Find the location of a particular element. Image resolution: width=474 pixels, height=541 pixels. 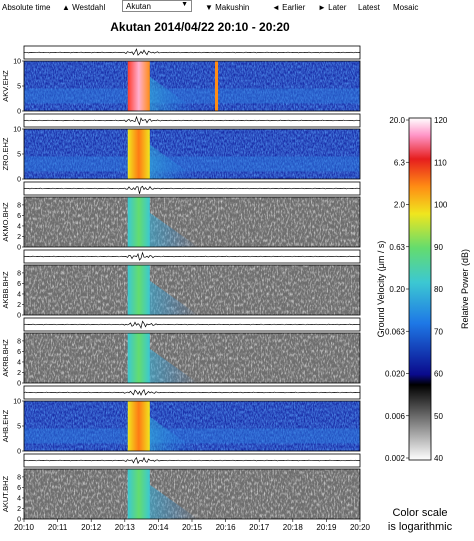

x-tick-label: 20:15 is located at coordinates (192, 527).